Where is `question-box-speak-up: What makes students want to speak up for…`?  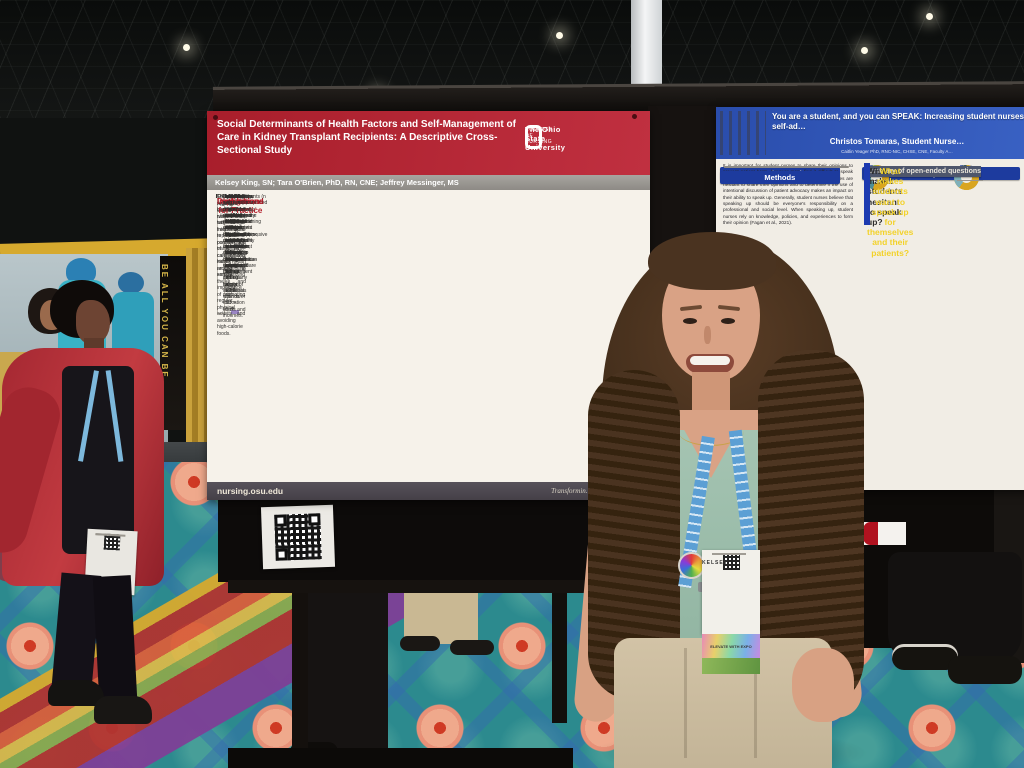 question-box-speak-up: What makes students want to speak up for… is located at coordinates (888, 210).